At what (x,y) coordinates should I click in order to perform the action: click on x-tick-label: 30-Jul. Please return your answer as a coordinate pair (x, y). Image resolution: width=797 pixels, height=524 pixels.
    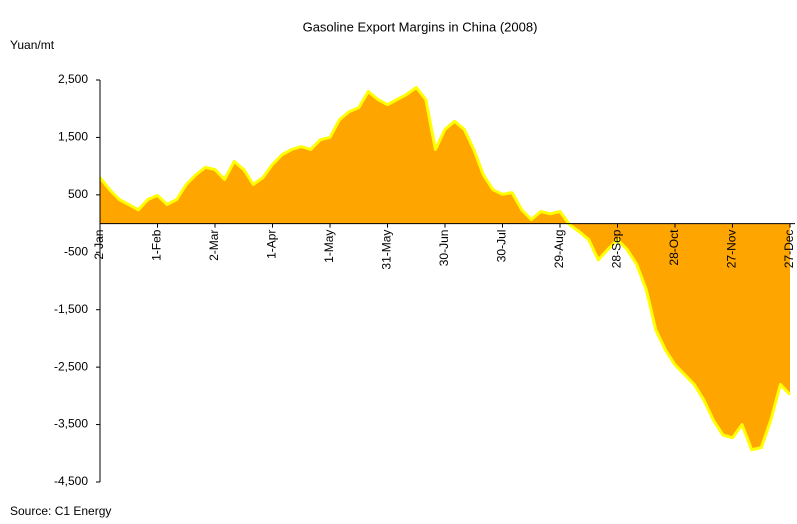
    Looking at the image, I should click on (502, 246).